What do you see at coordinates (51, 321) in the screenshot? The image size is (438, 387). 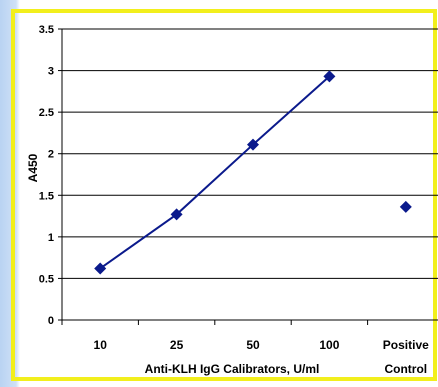 I see `y-tick-label: 0` at bounding box center [51, 321].